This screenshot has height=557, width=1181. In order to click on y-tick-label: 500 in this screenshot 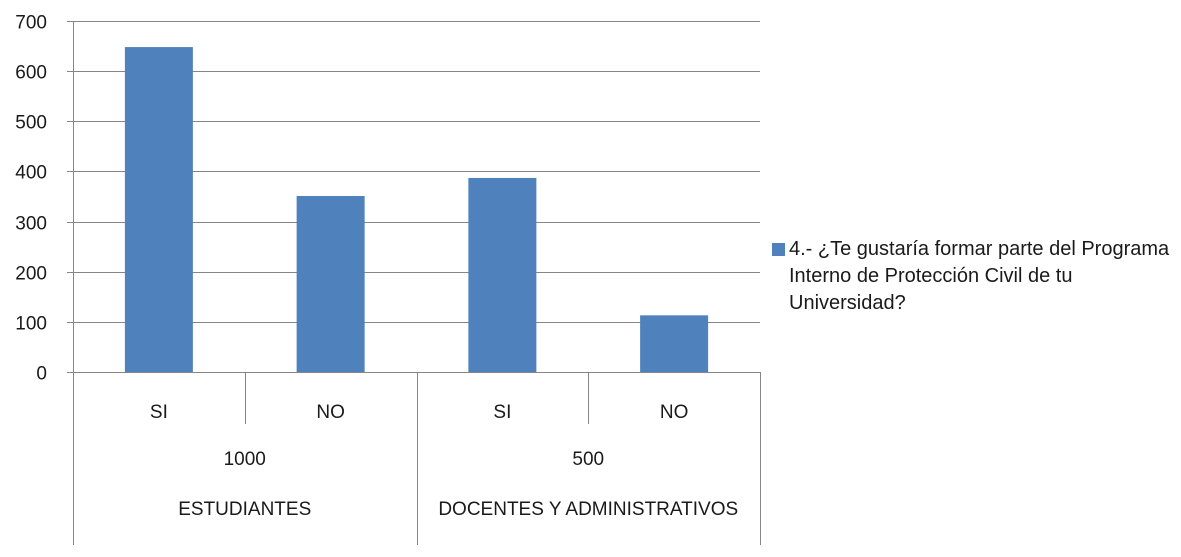, I will do `click(31, 123)`.